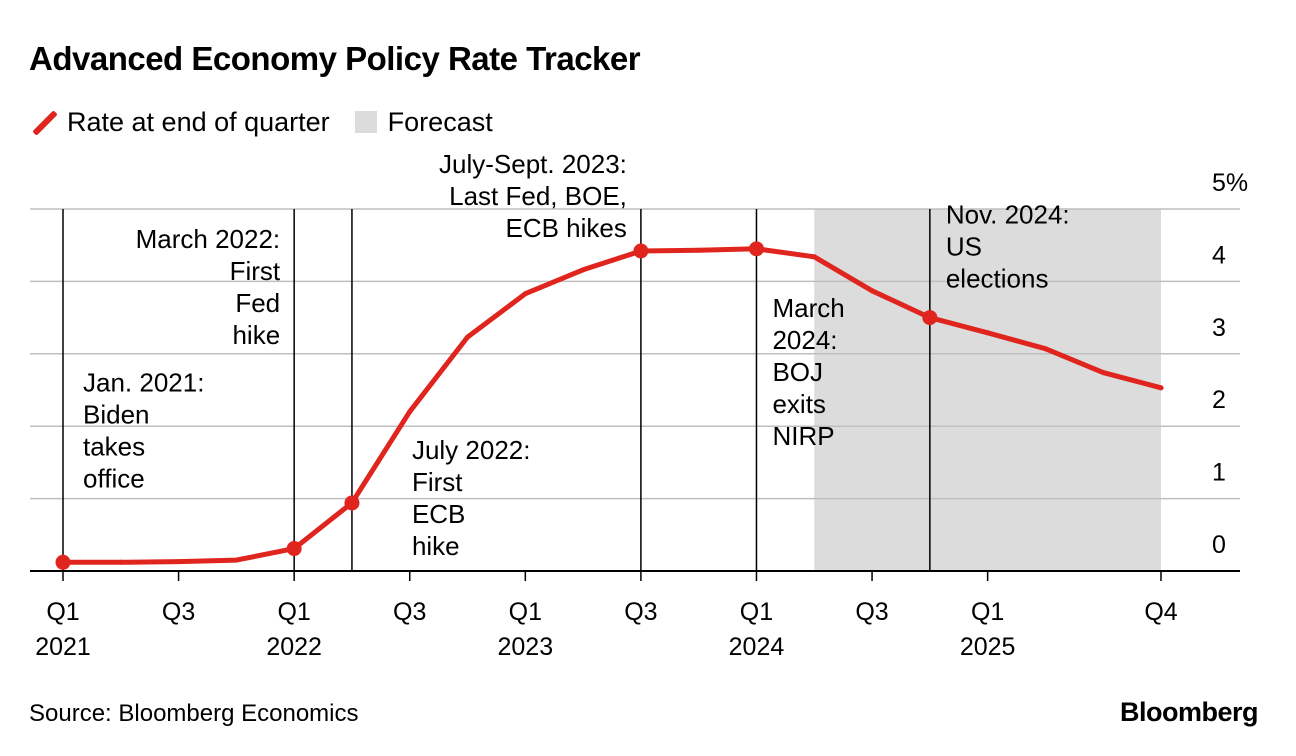 The image size is (1296, 756). Describe the element at coordinates (1160, 612) in the screenshot. I see `x-tick-label-9: Q4` at that location.